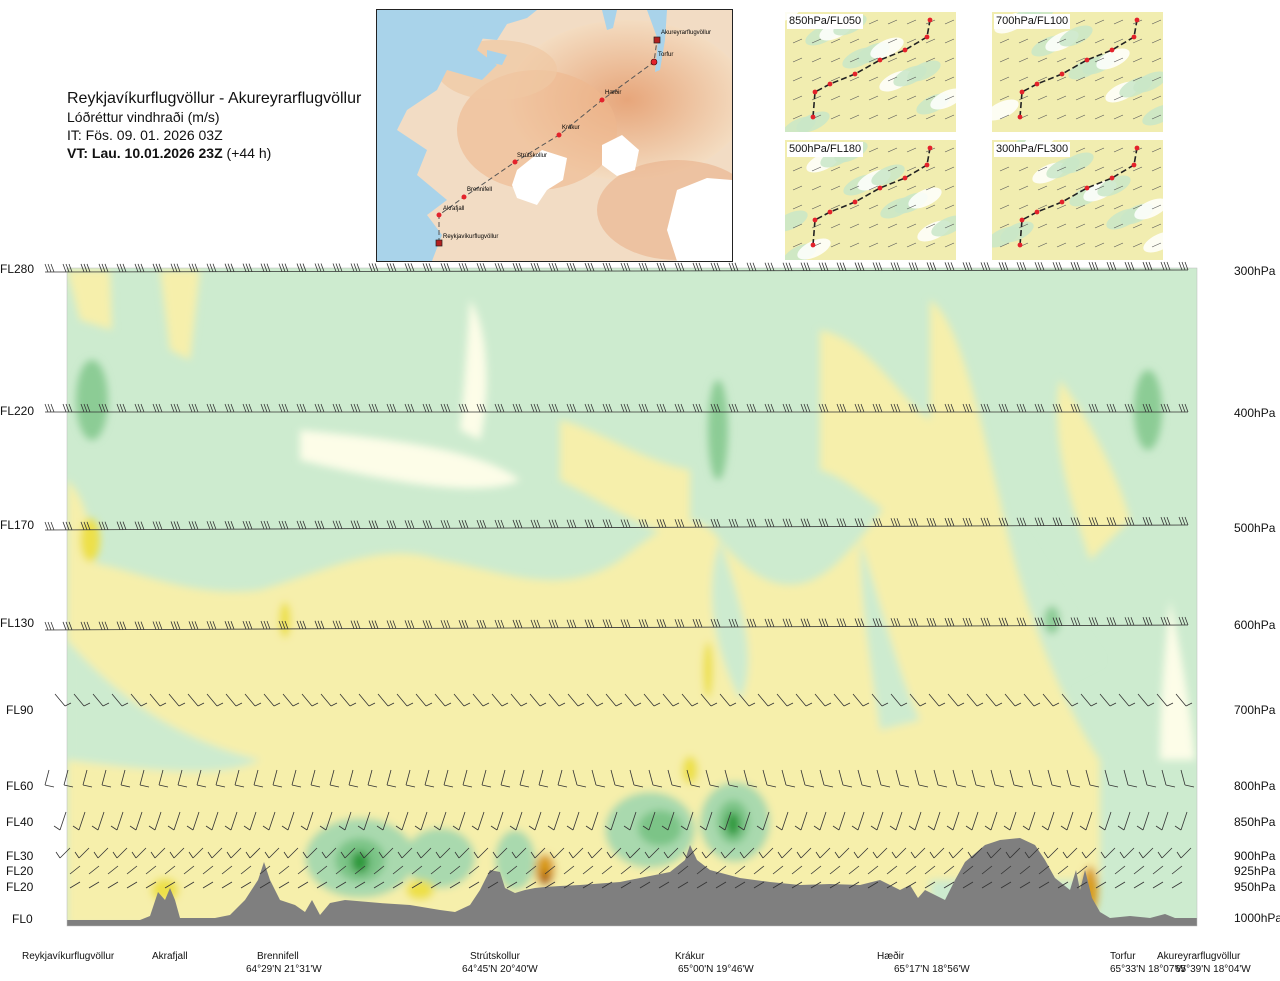 This screenshot has height=981, width=1280. What do you see at coordinates (825, 21) in the screenshot?
I see `level-map-label: 850hPa/FL050` at bounding box center [825, 21].